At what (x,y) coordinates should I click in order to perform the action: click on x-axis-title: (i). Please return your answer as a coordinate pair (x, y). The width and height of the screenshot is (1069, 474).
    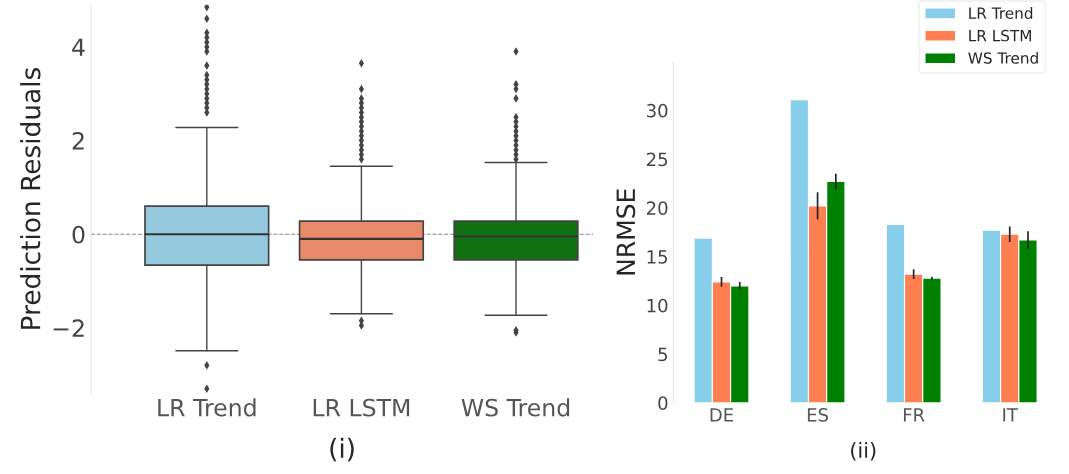
    Looking at the image, I should click on (342, 449).